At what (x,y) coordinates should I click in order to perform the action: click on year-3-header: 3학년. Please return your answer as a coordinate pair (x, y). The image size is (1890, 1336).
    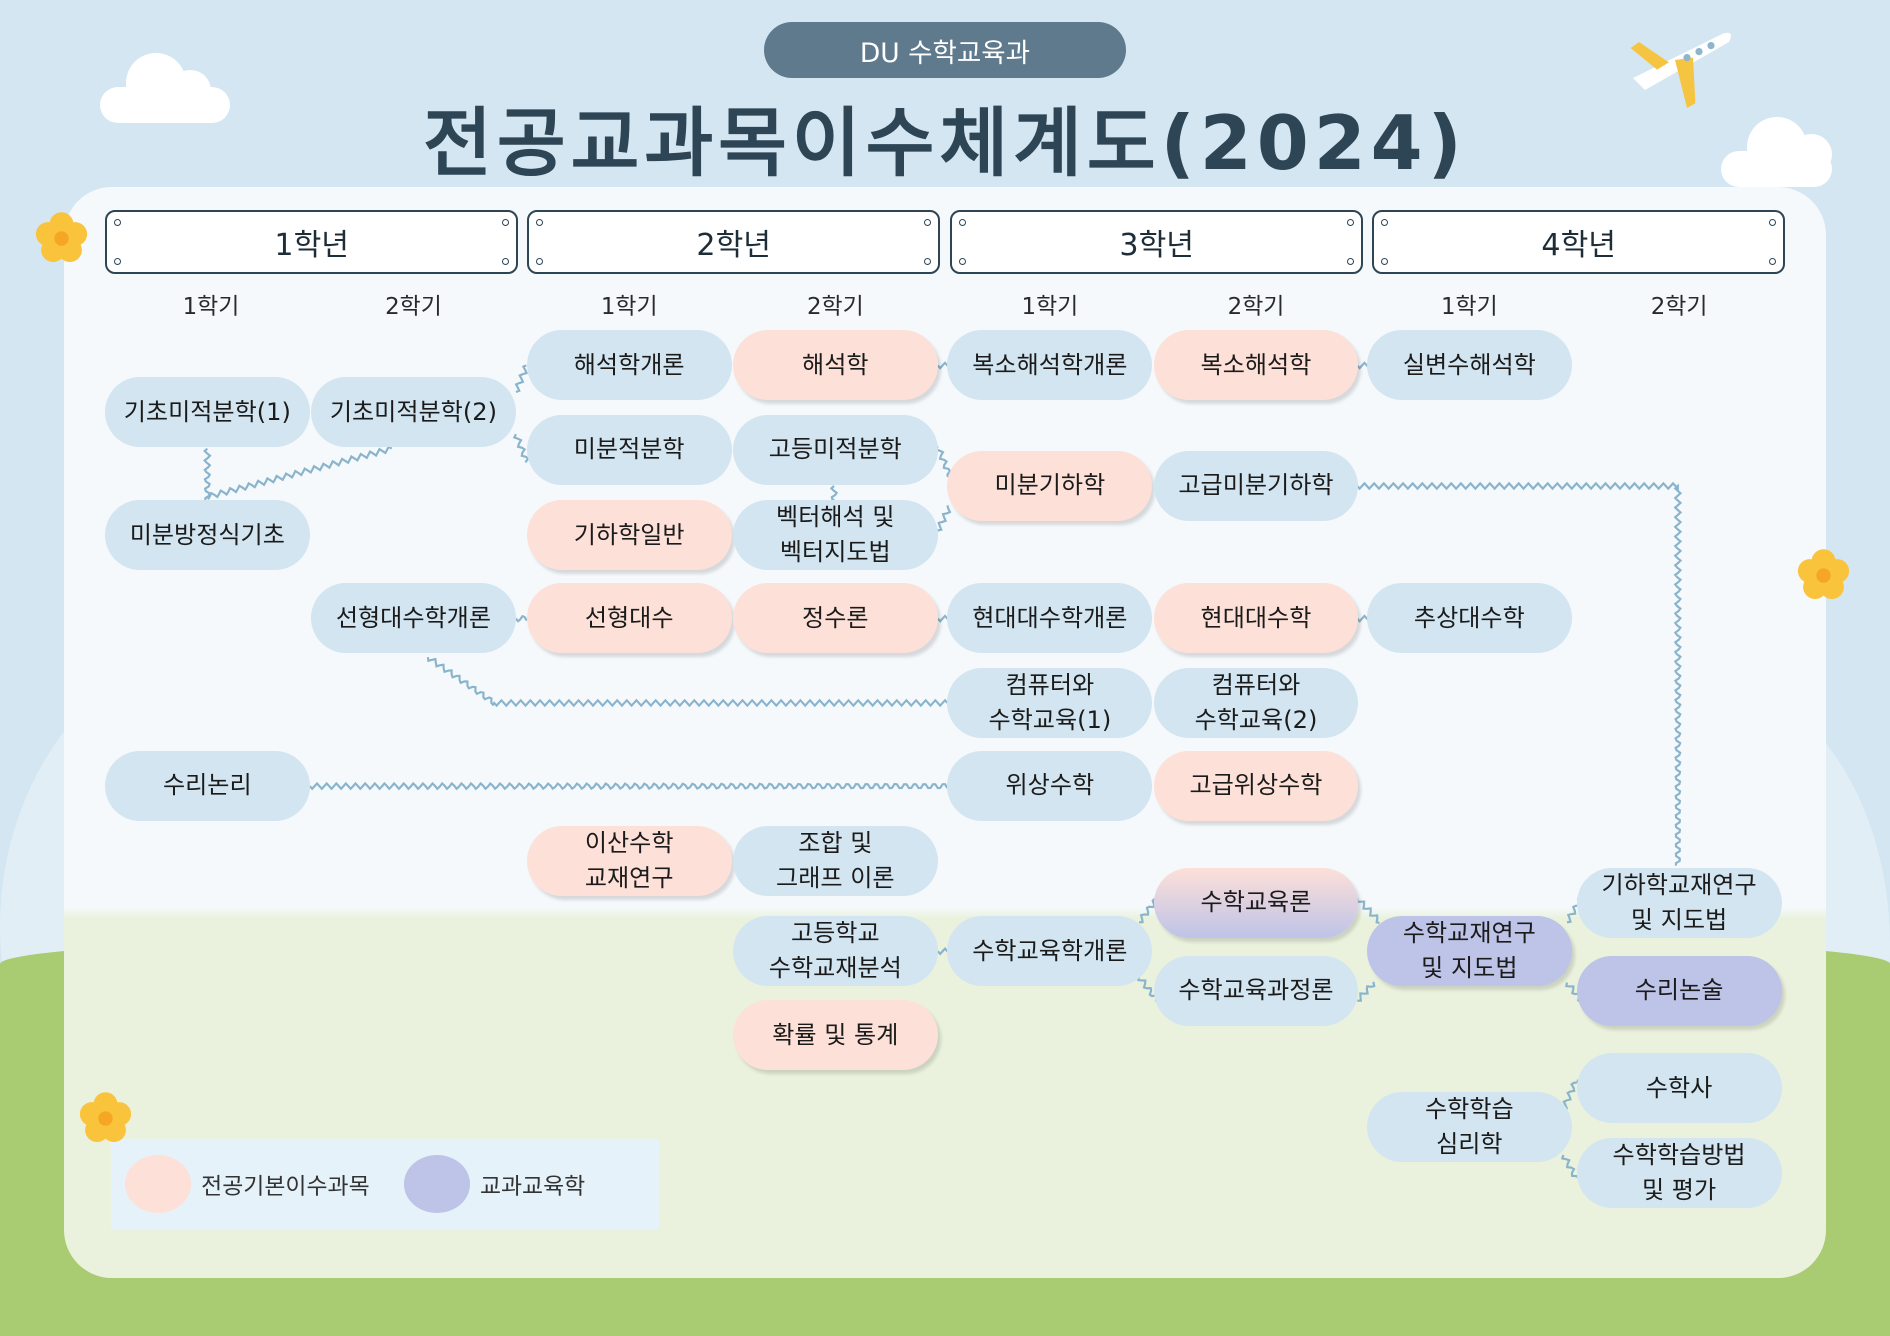
    Looking at the image, I should click on (1157, 241).